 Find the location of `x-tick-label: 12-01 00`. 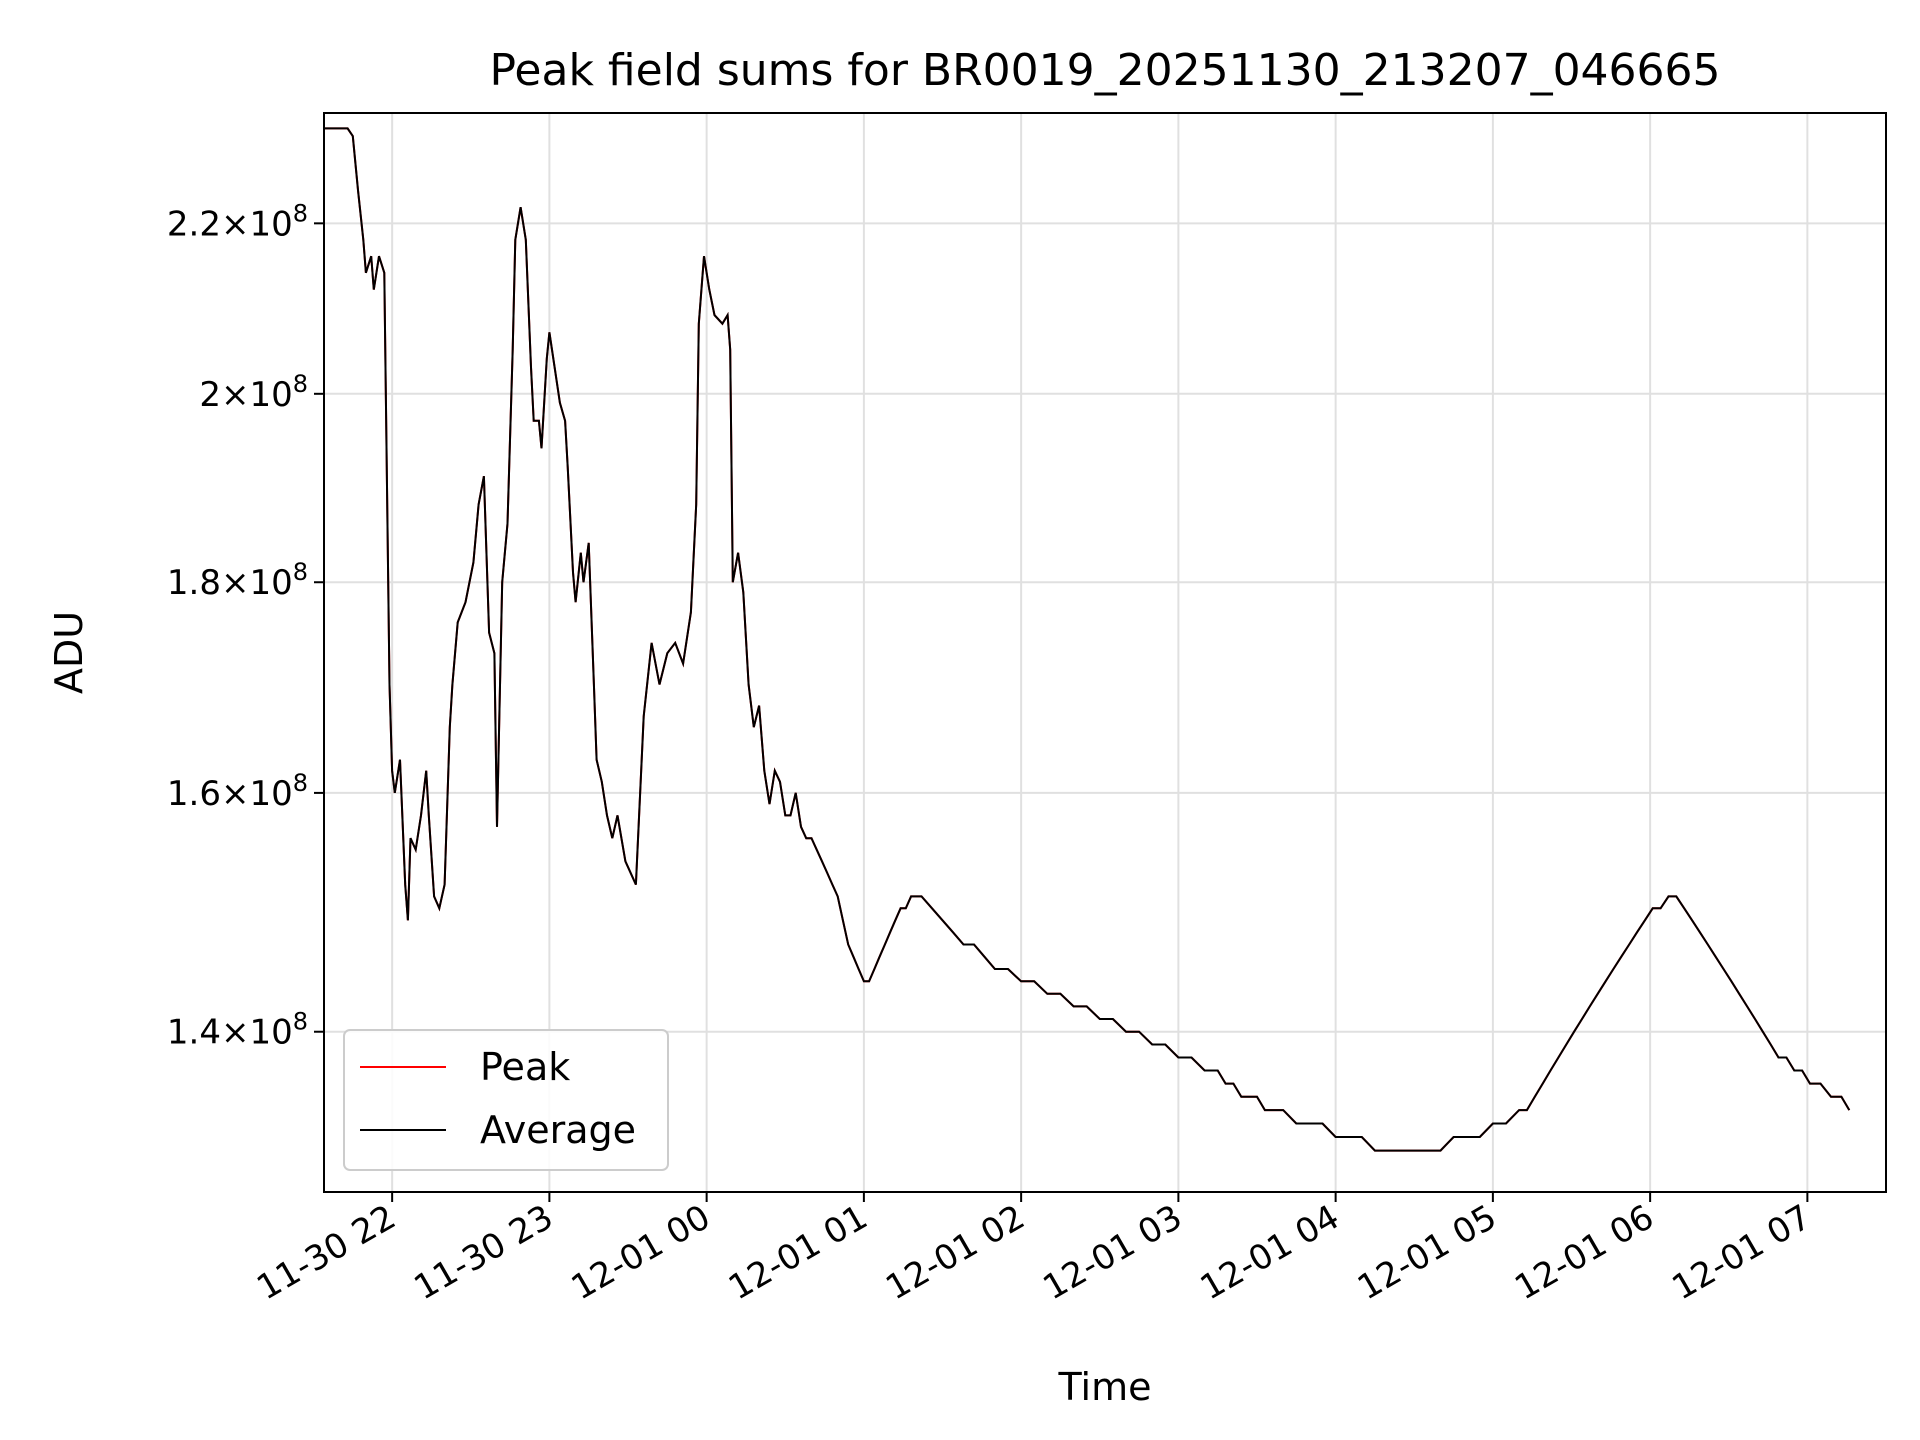

x-tick-label: 12-01 00 is located at coordinates (641, 1252).